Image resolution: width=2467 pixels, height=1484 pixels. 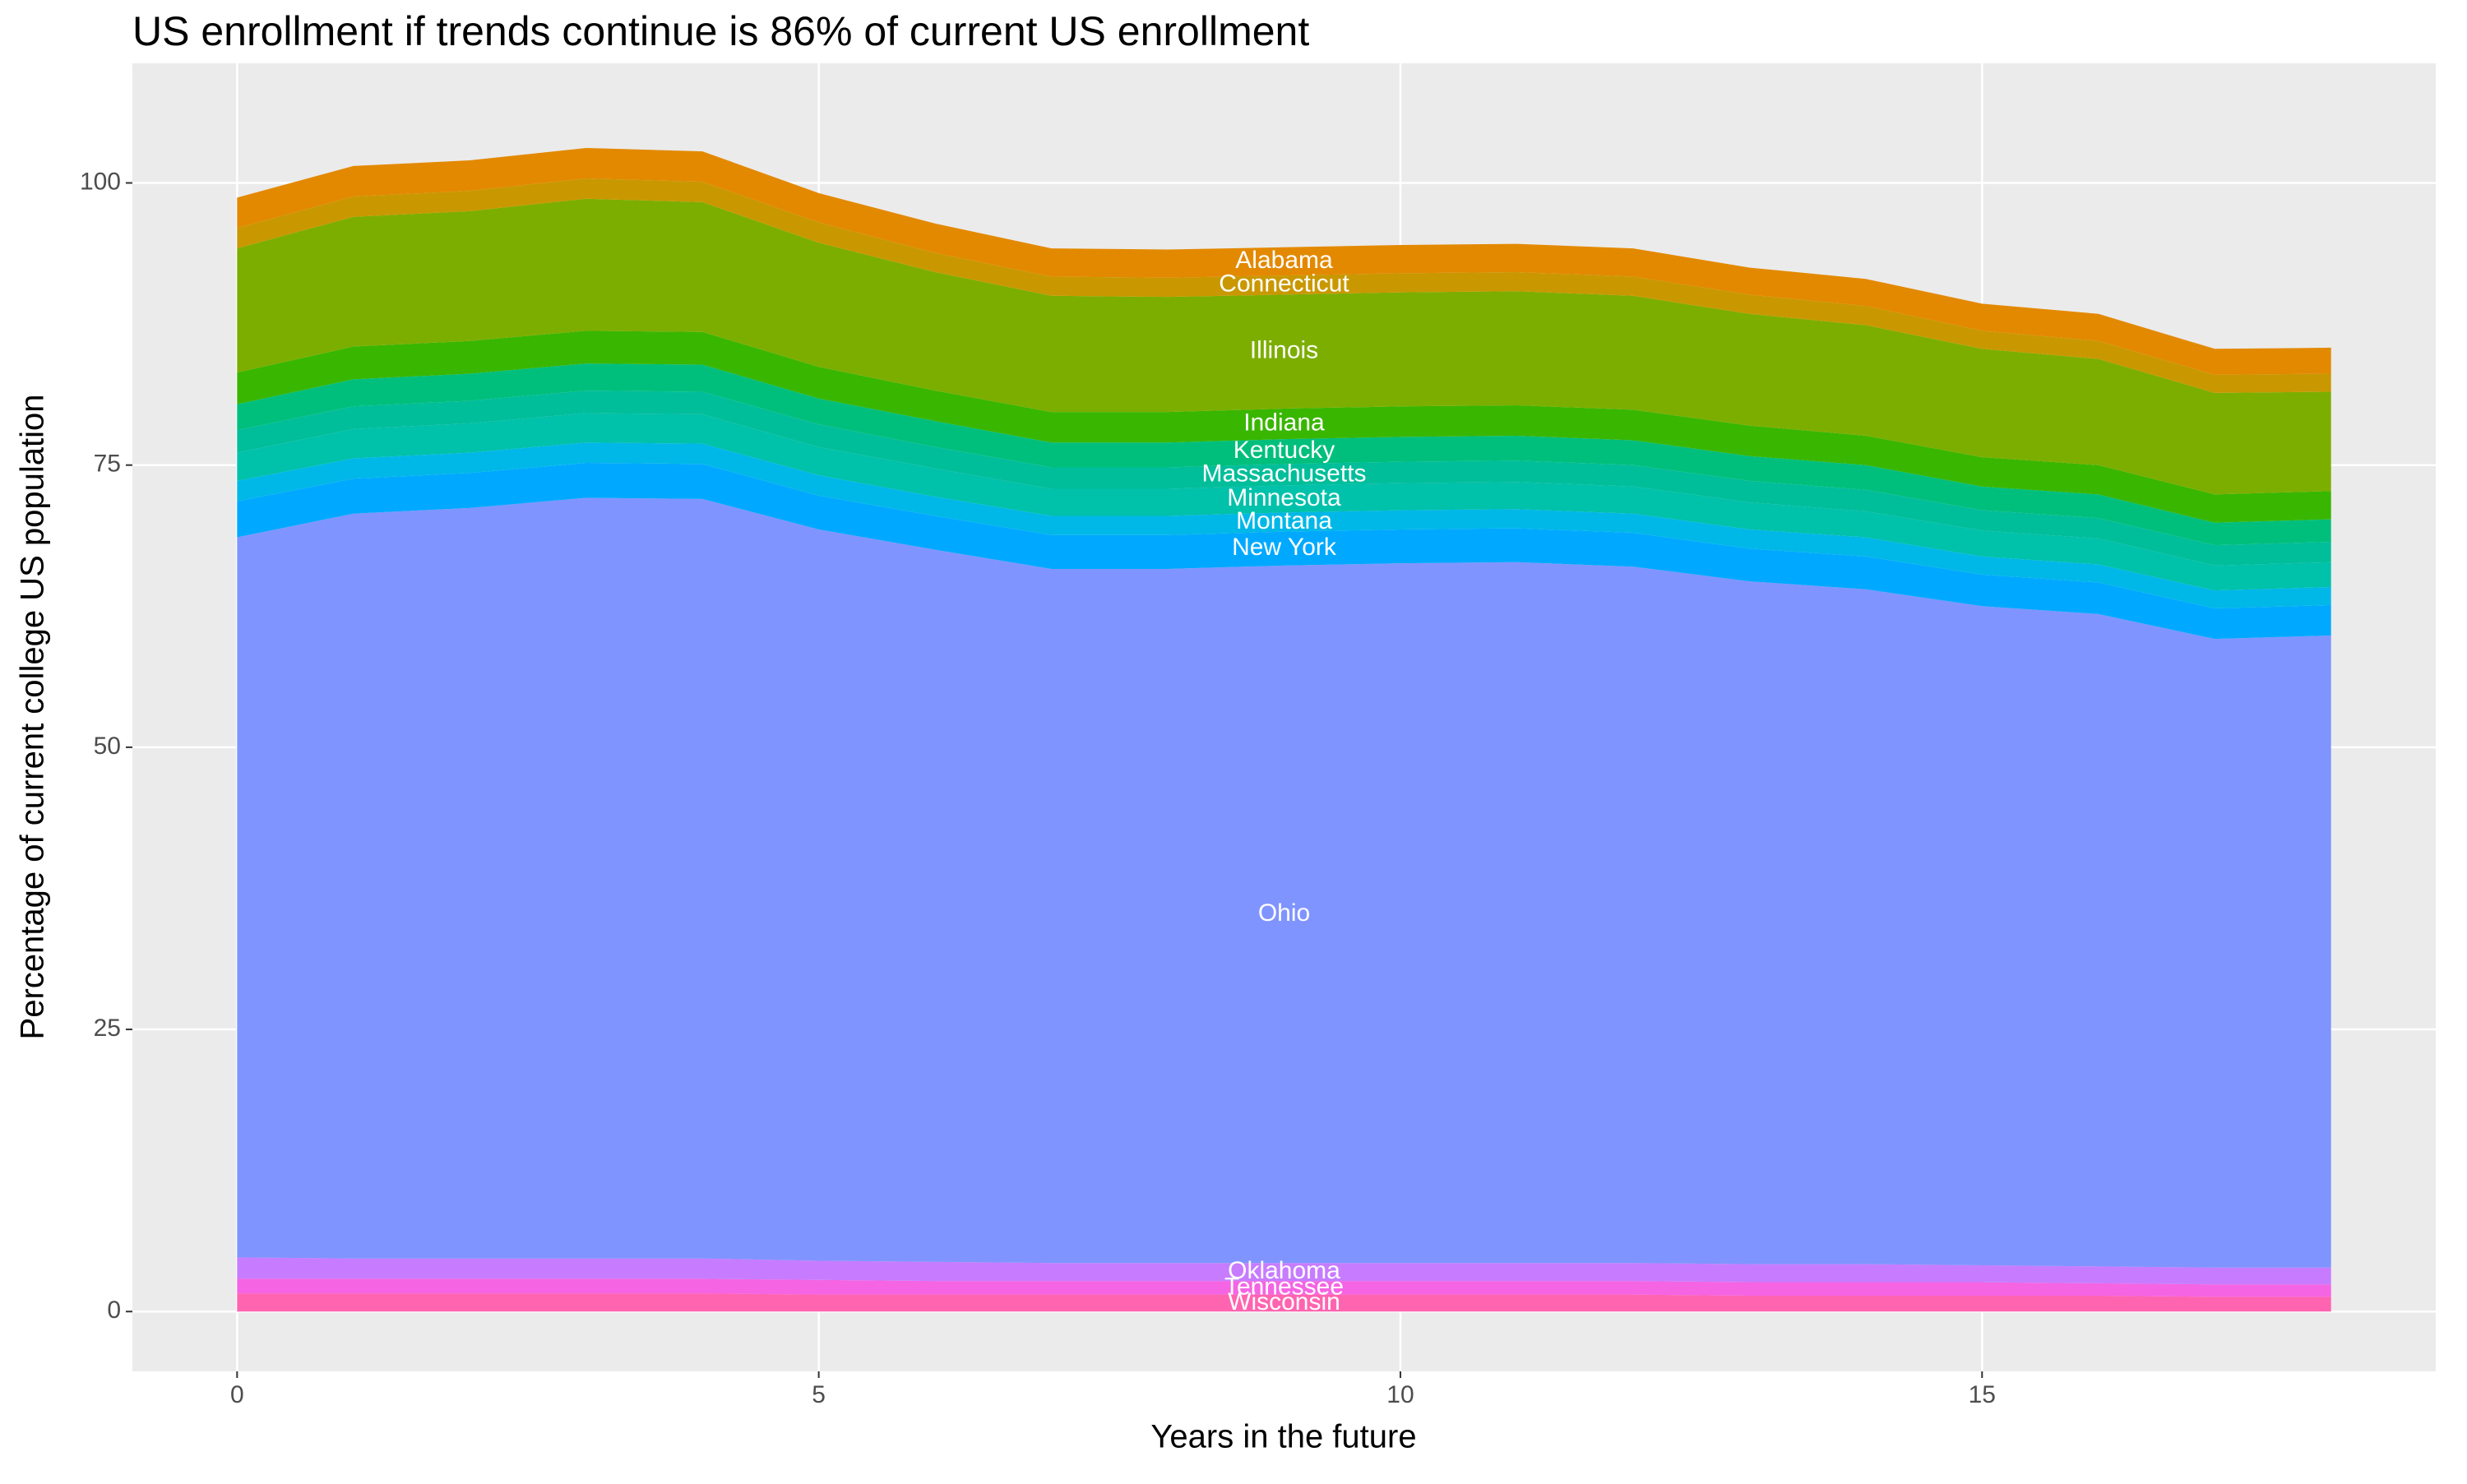 I want to click on series-label: Kentucky, so click(x=1284, y=450).